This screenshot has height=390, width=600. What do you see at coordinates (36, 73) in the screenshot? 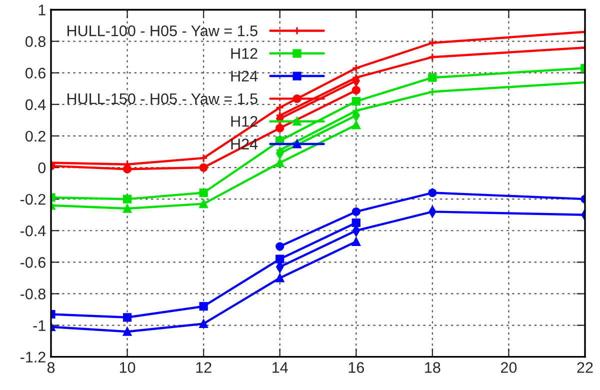
I see `y-tick-label: 0.6` at bounding box center [36, 73].